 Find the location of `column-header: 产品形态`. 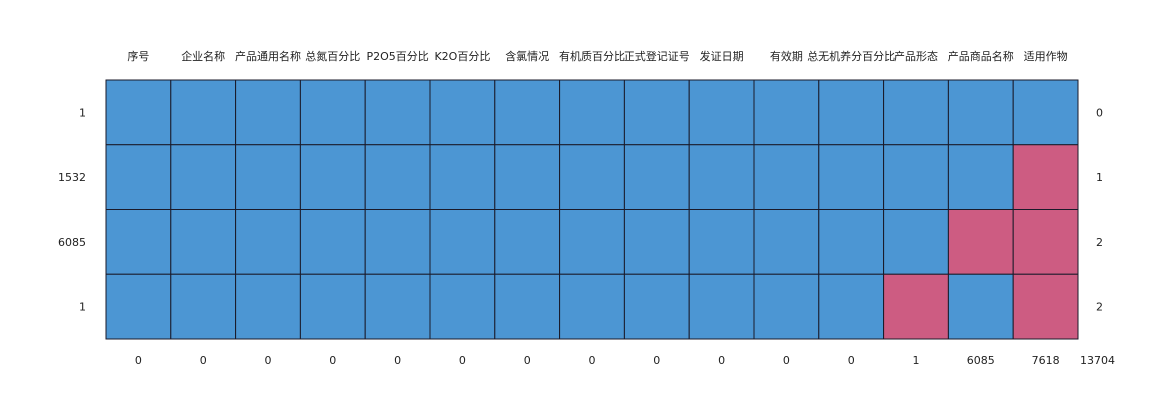

column-header: 产品形态 is located at coordinates (916, 56).